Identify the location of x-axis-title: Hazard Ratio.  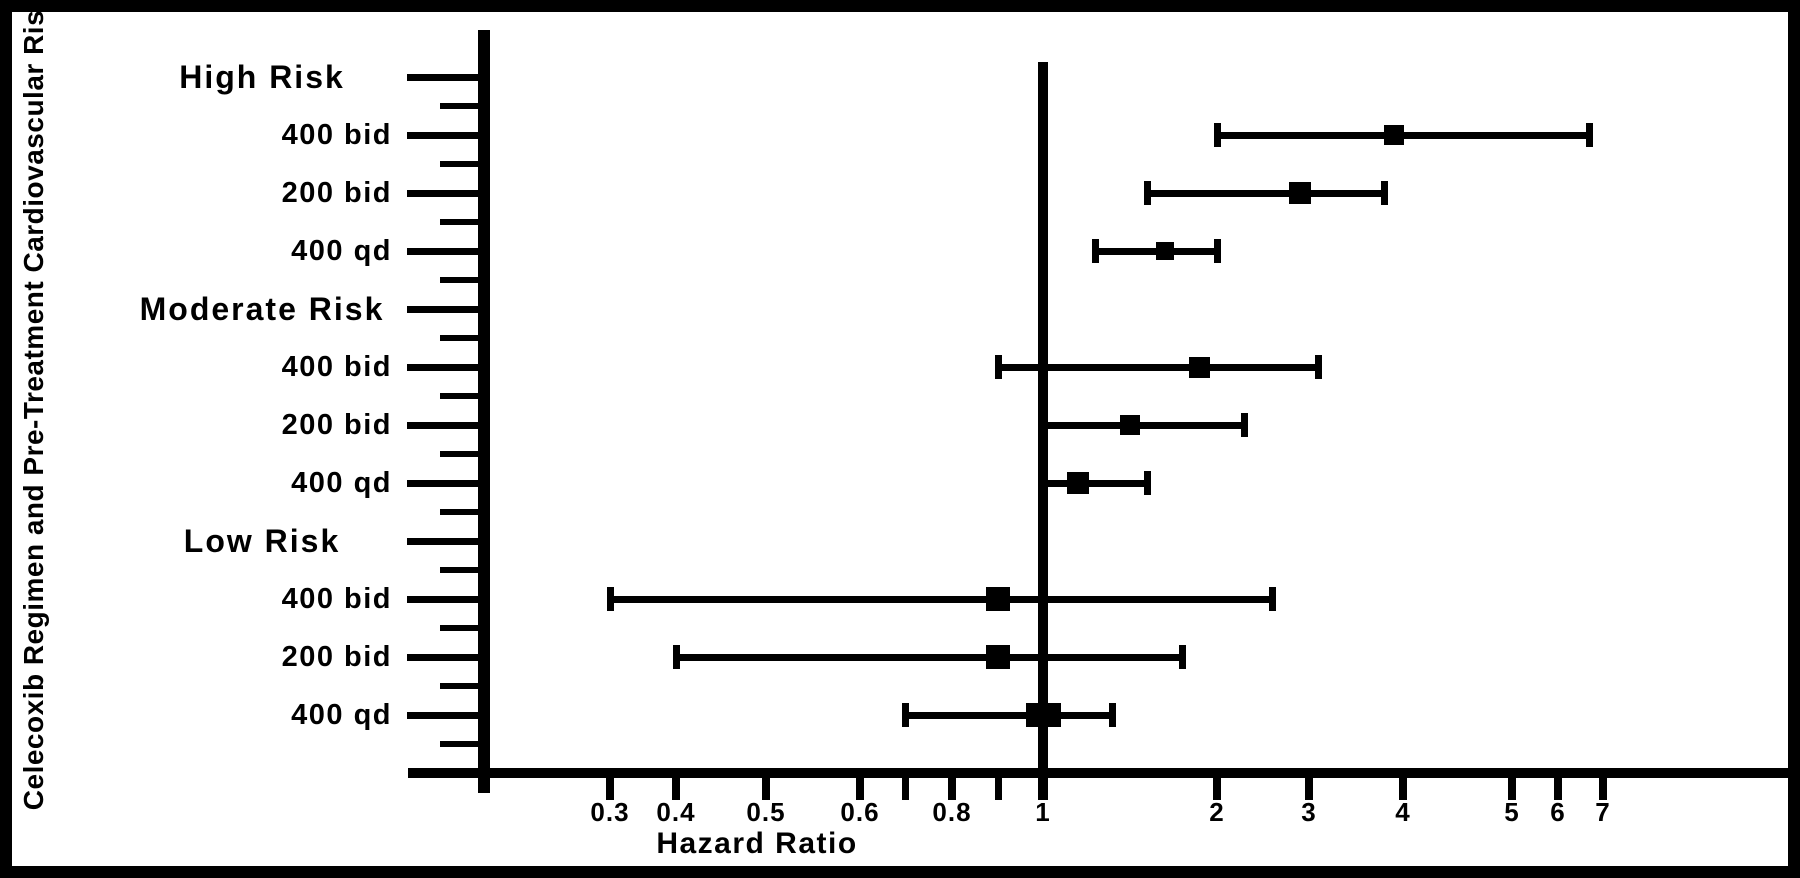
(757, 843).